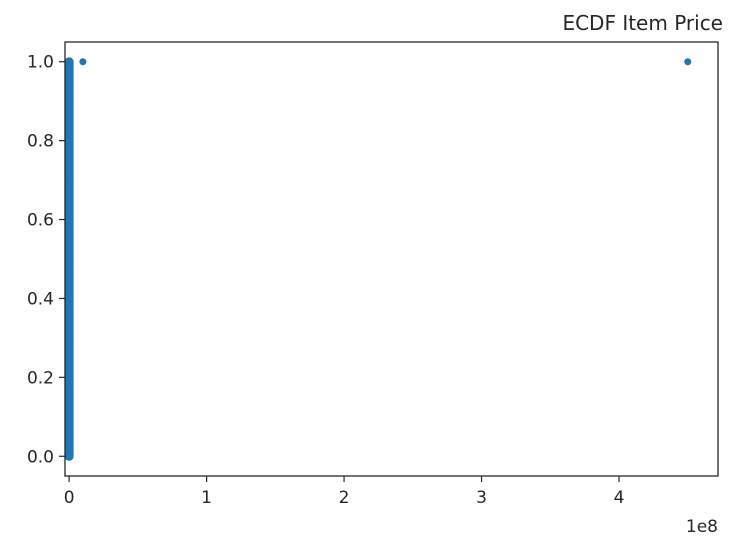 This screenshot has width=736, height=550. Describe the element at coordinates (40, 142) in the screenshot. I see `y-tick-label: 0.8` at that location.